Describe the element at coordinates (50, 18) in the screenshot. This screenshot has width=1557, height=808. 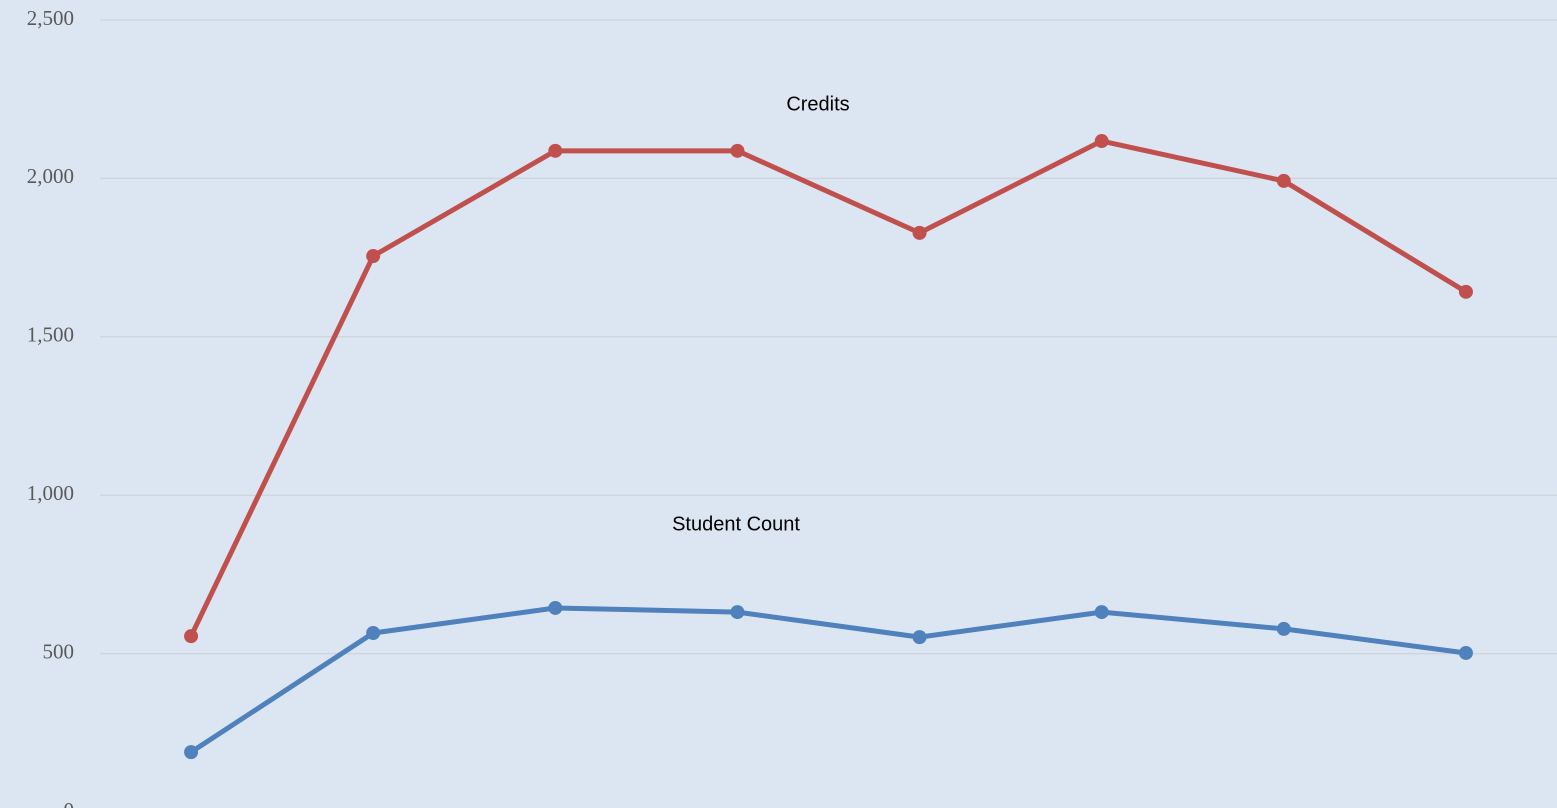
I see `y-tick-label: 2,500` at that location.